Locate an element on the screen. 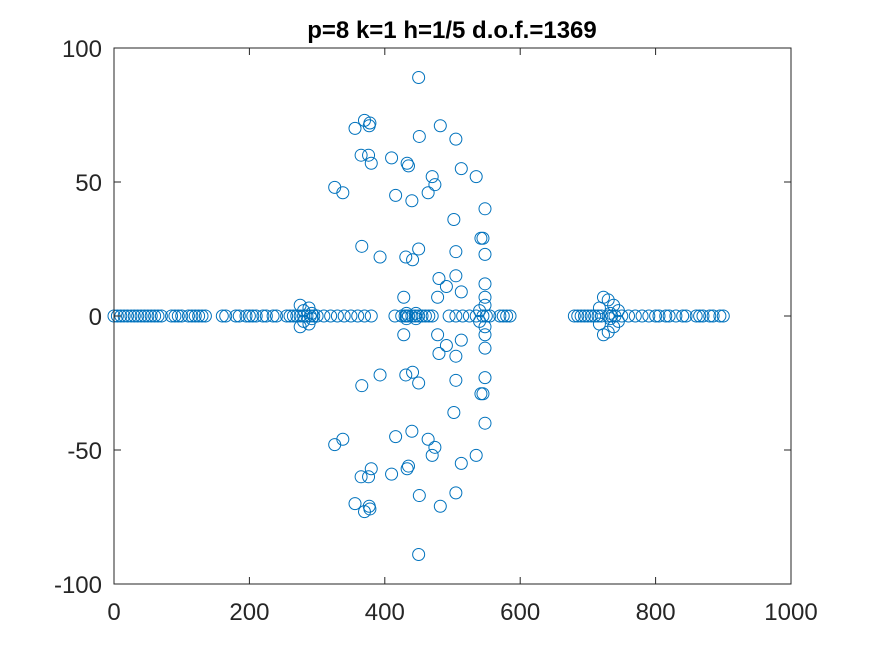  x-tick-label: 200 is located at coordinates (249, 612).